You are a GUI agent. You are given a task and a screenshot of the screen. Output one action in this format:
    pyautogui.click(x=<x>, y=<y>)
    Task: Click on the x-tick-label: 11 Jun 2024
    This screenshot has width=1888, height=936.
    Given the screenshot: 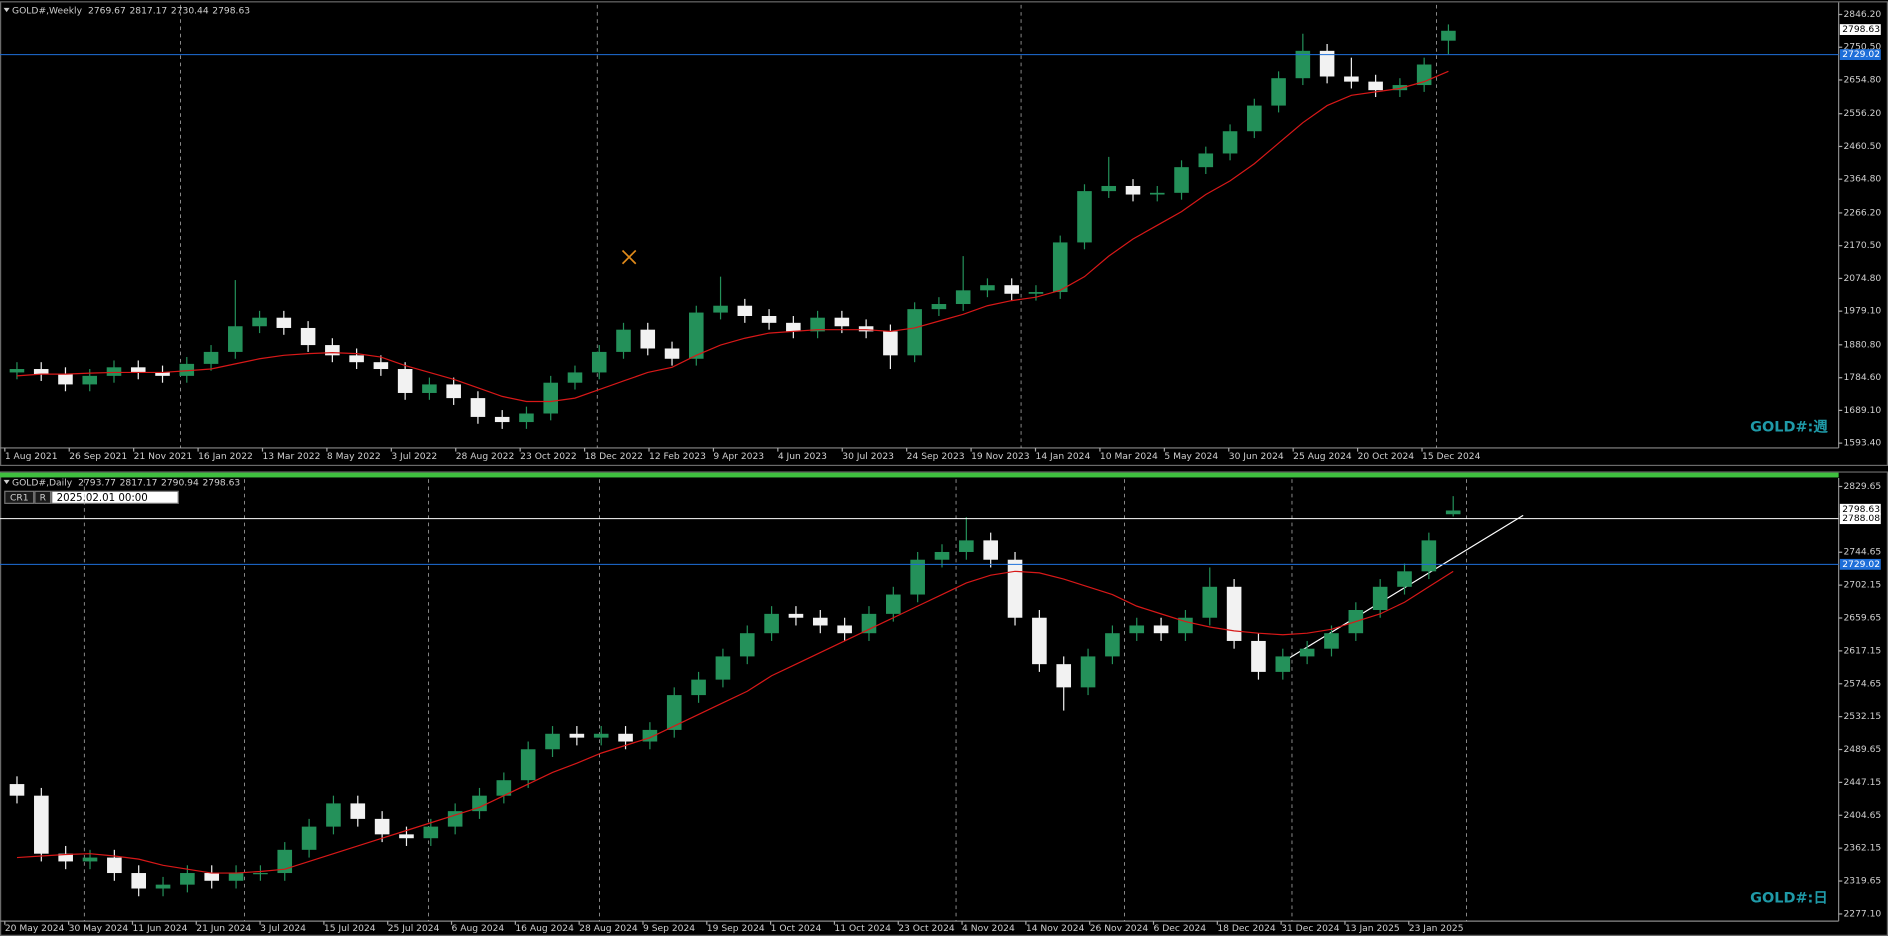 What is the action you would take?
    pyautogui.click(x=159, y=929)
    